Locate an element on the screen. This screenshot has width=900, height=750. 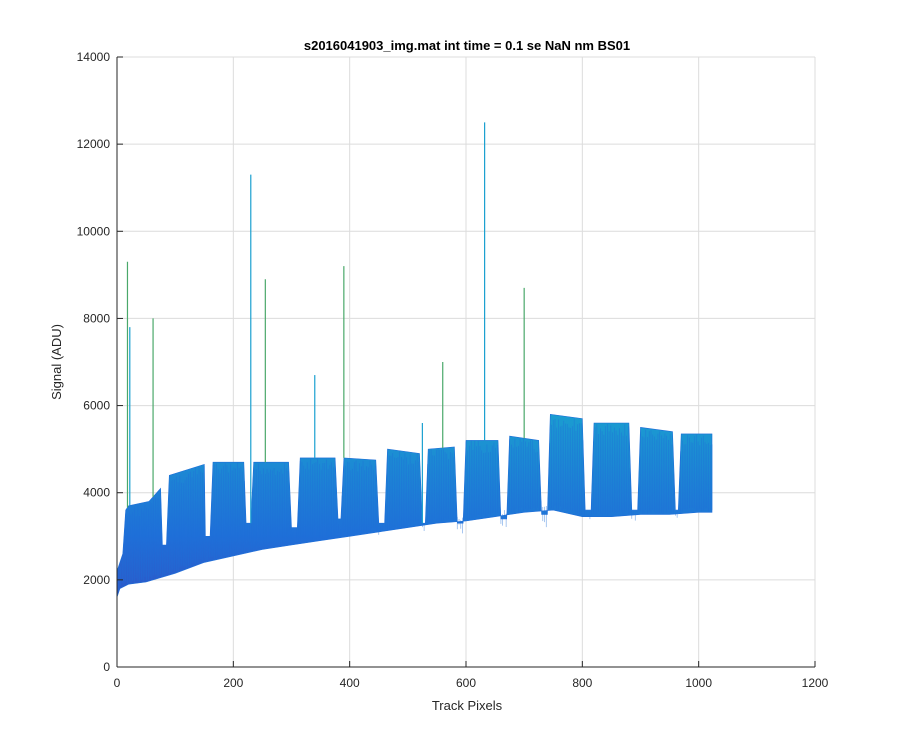
y-tick-label: 0 is located at coordinates (106, 667).